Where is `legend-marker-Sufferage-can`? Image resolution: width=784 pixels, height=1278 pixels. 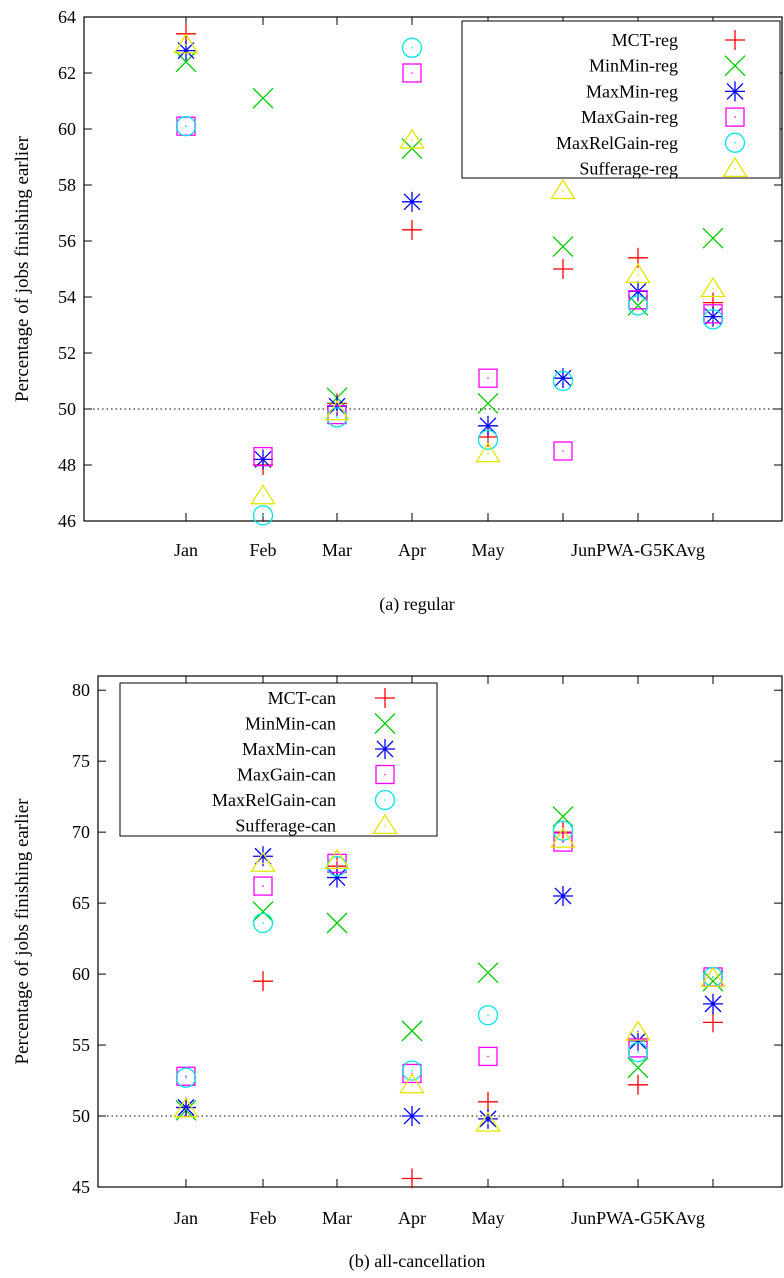 legend-marker-Sufferage-can is located at coordinates (385, 824).